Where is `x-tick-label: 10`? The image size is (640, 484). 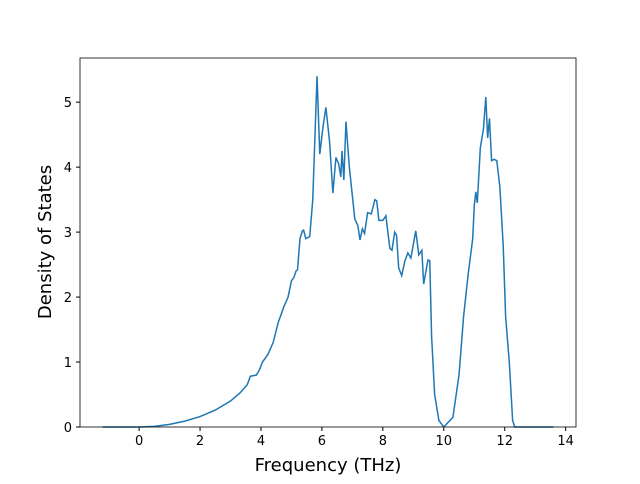
x-tick-label: 10 is located at coordinates (444, 441).